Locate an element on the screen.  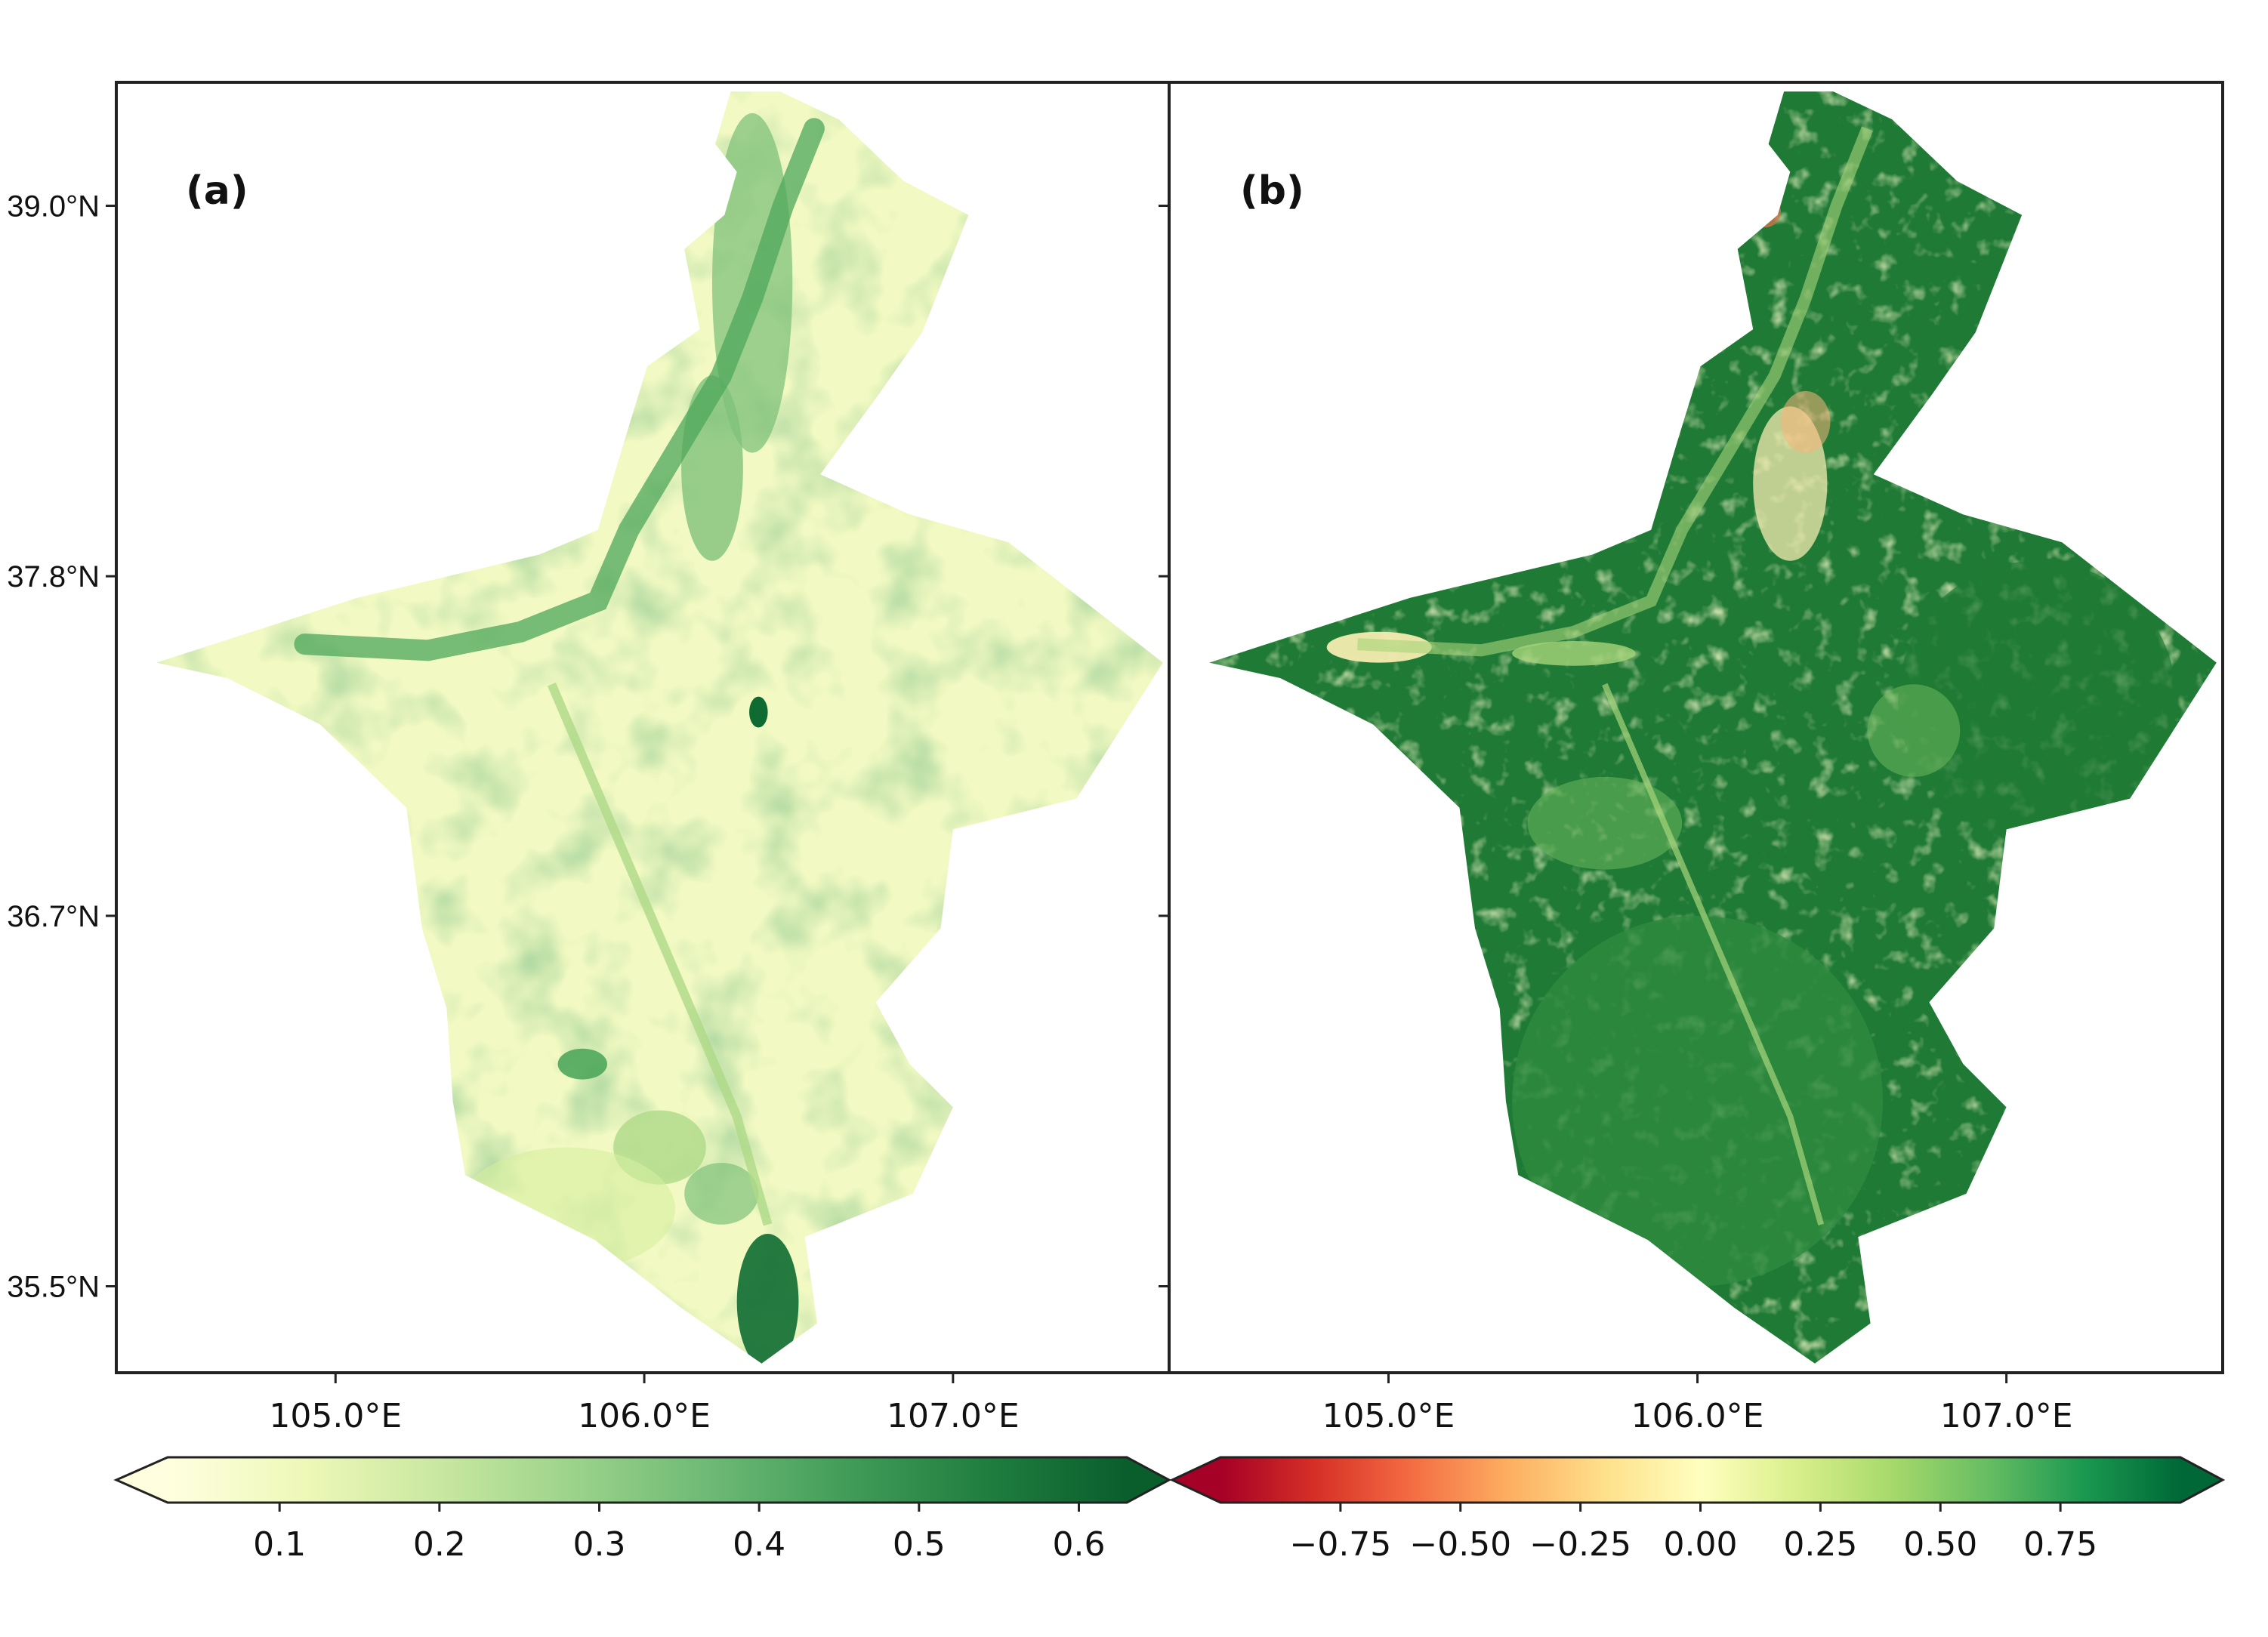
colorbar-tick-label: −0.25 is located at coordinates (1580, 1544).